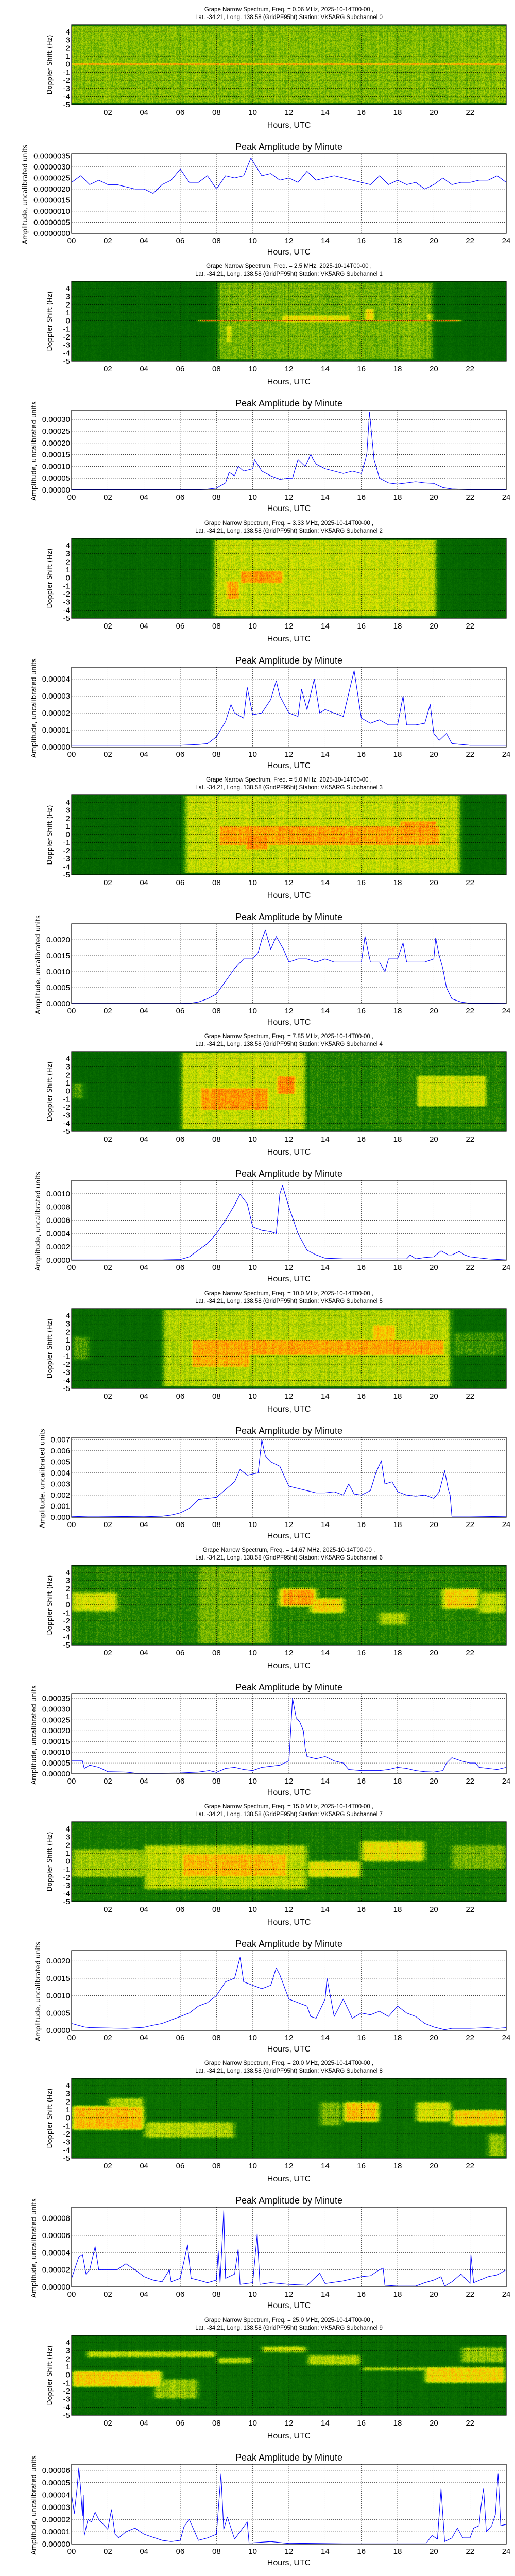 The image size is (515, 2576). I want to click on amplitude-xtick-label: 04, so click(144, 497).